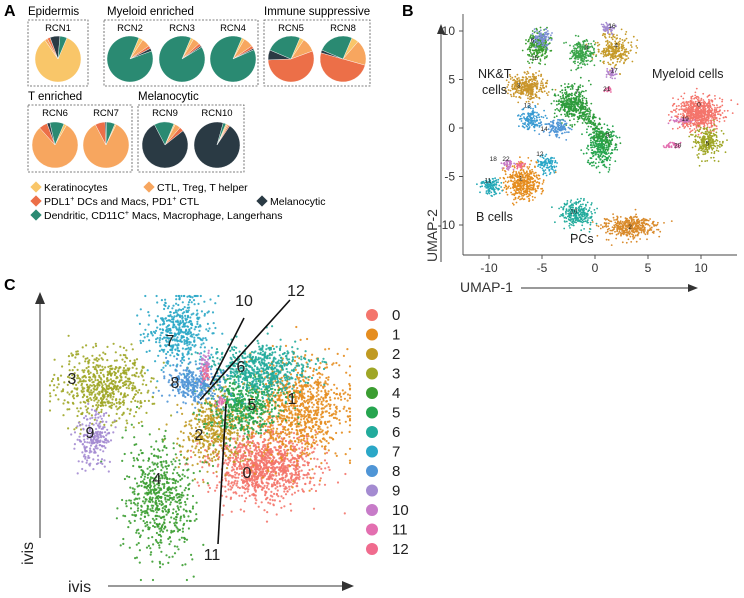  Describe the element at coordinates (396, 374) in the screenshot. I see `ivis-legend-label: 3` at that location.